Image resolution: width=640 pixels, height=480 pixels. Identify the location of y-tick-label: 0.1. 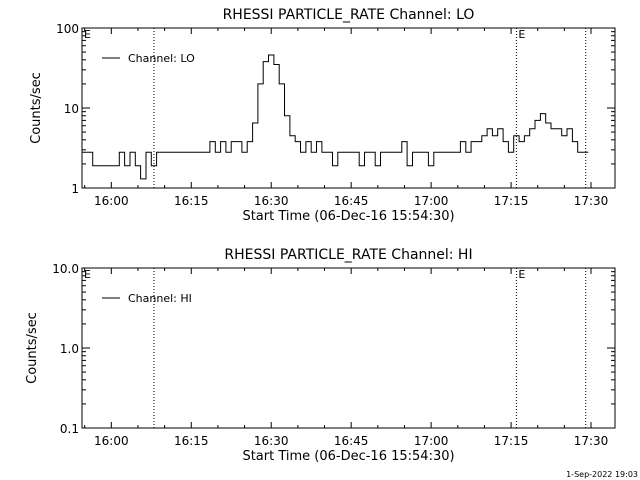
(69, 429).